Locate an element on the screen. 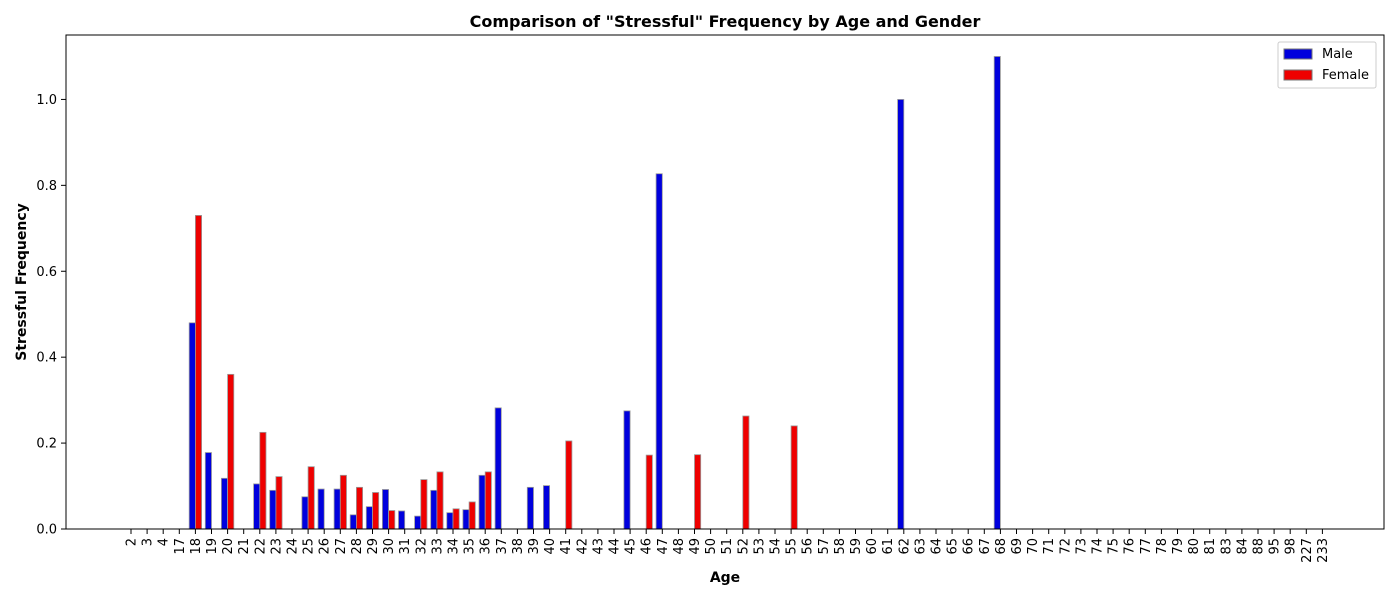 This screenshot has height=600, width=1400. x-tick-label-62: 62 is located at coordinates (904, 546).